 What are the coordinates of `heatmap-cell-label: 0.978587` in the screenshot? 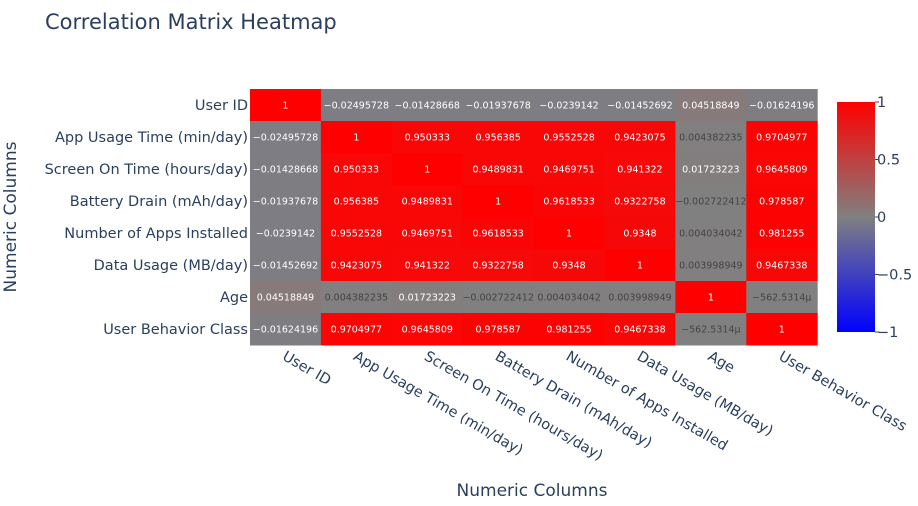 It's located at (497, 330).